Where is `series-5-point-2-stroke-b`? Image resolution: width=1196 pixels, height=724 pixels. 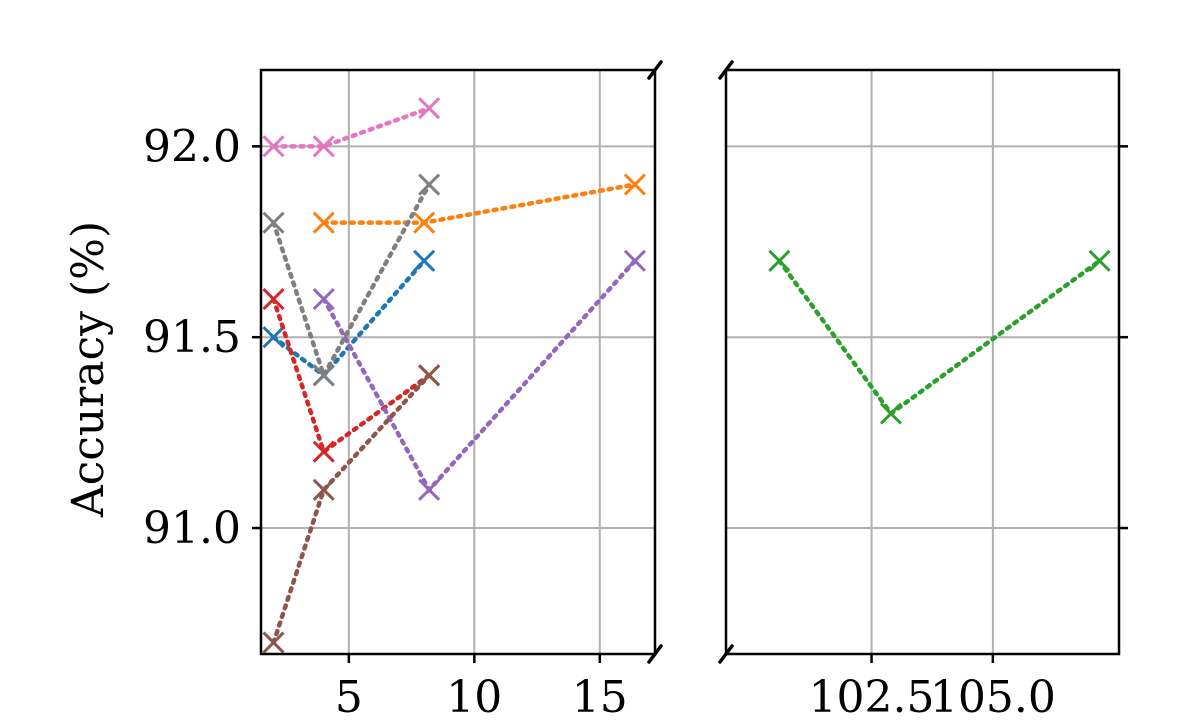 series-5-point-2-stroke-b is located at coordinates (429, 375).